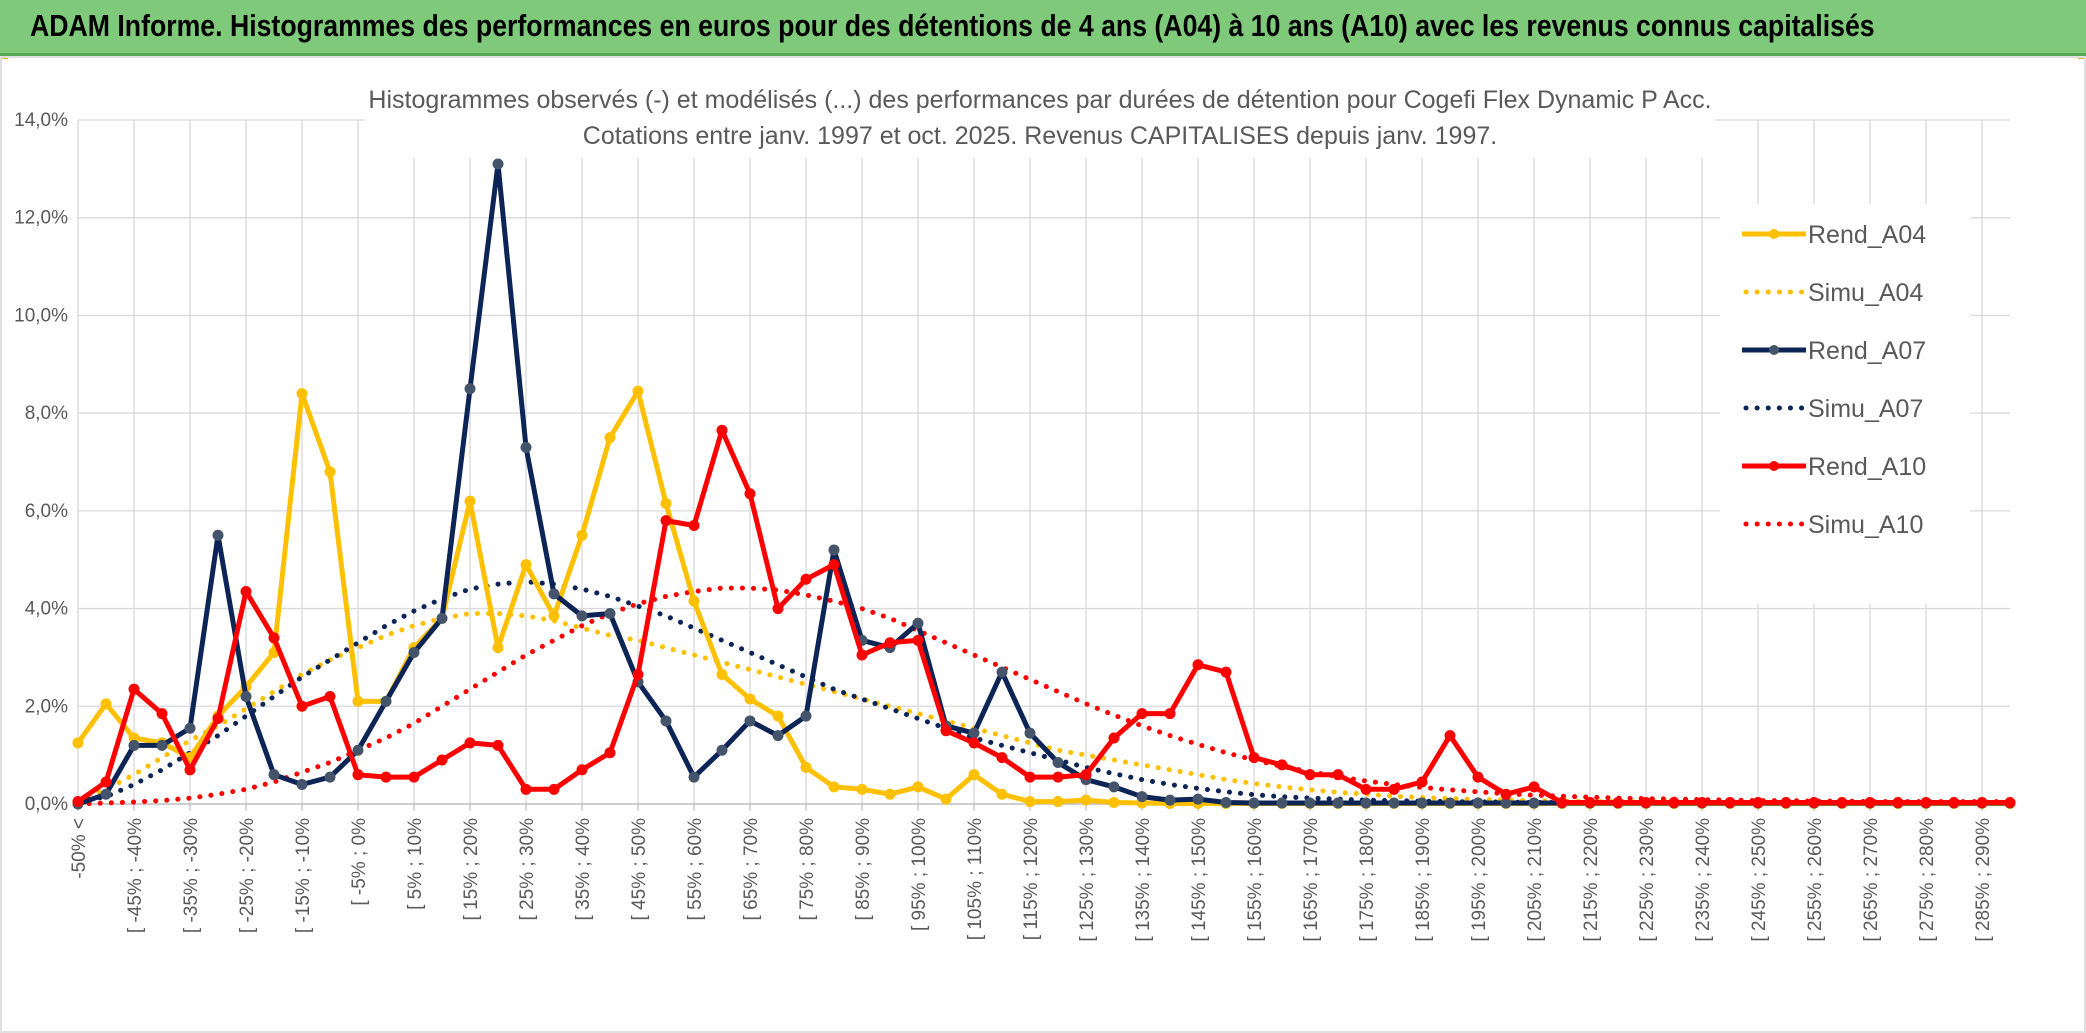 Image resolution: width=2086 pixels, height=1033 pixels. I want to click on y-tick-label: 0,0%, so click(46, 804).